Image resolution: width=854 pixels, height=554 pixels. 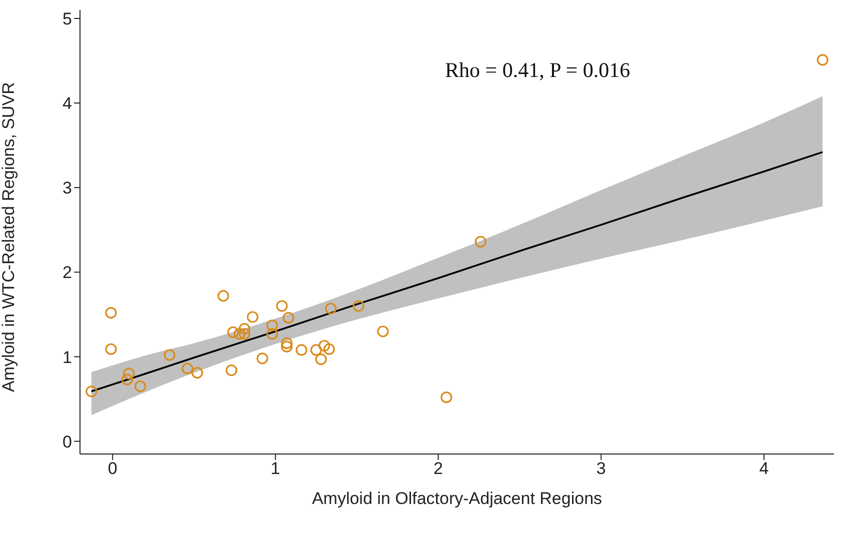 I want to click on x-axis-title: Amyloid in Olfactory-Adjacent Regions, so click(x=457, y=498).